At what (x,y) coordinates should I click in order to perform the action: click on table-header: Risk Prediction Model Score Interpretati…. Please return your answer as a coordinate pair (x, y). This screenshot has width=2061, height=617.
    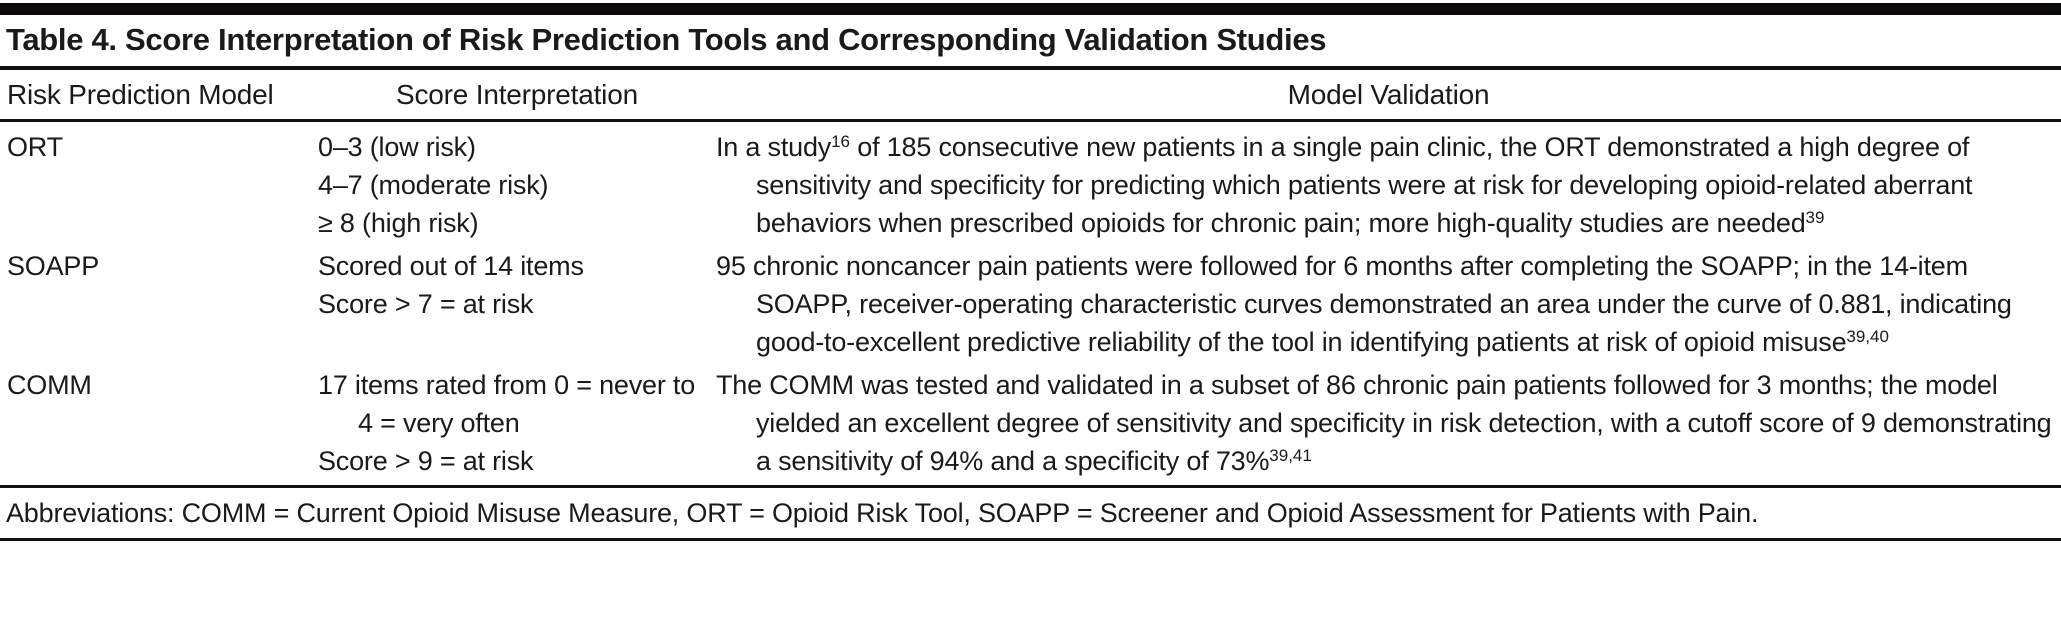
    Looking at the image, I should click on (1030, 95).